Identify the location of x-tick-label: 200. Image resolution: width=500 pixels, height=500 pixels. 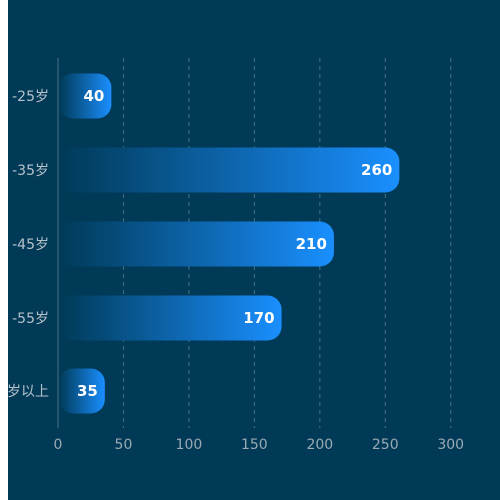
(319, 445).